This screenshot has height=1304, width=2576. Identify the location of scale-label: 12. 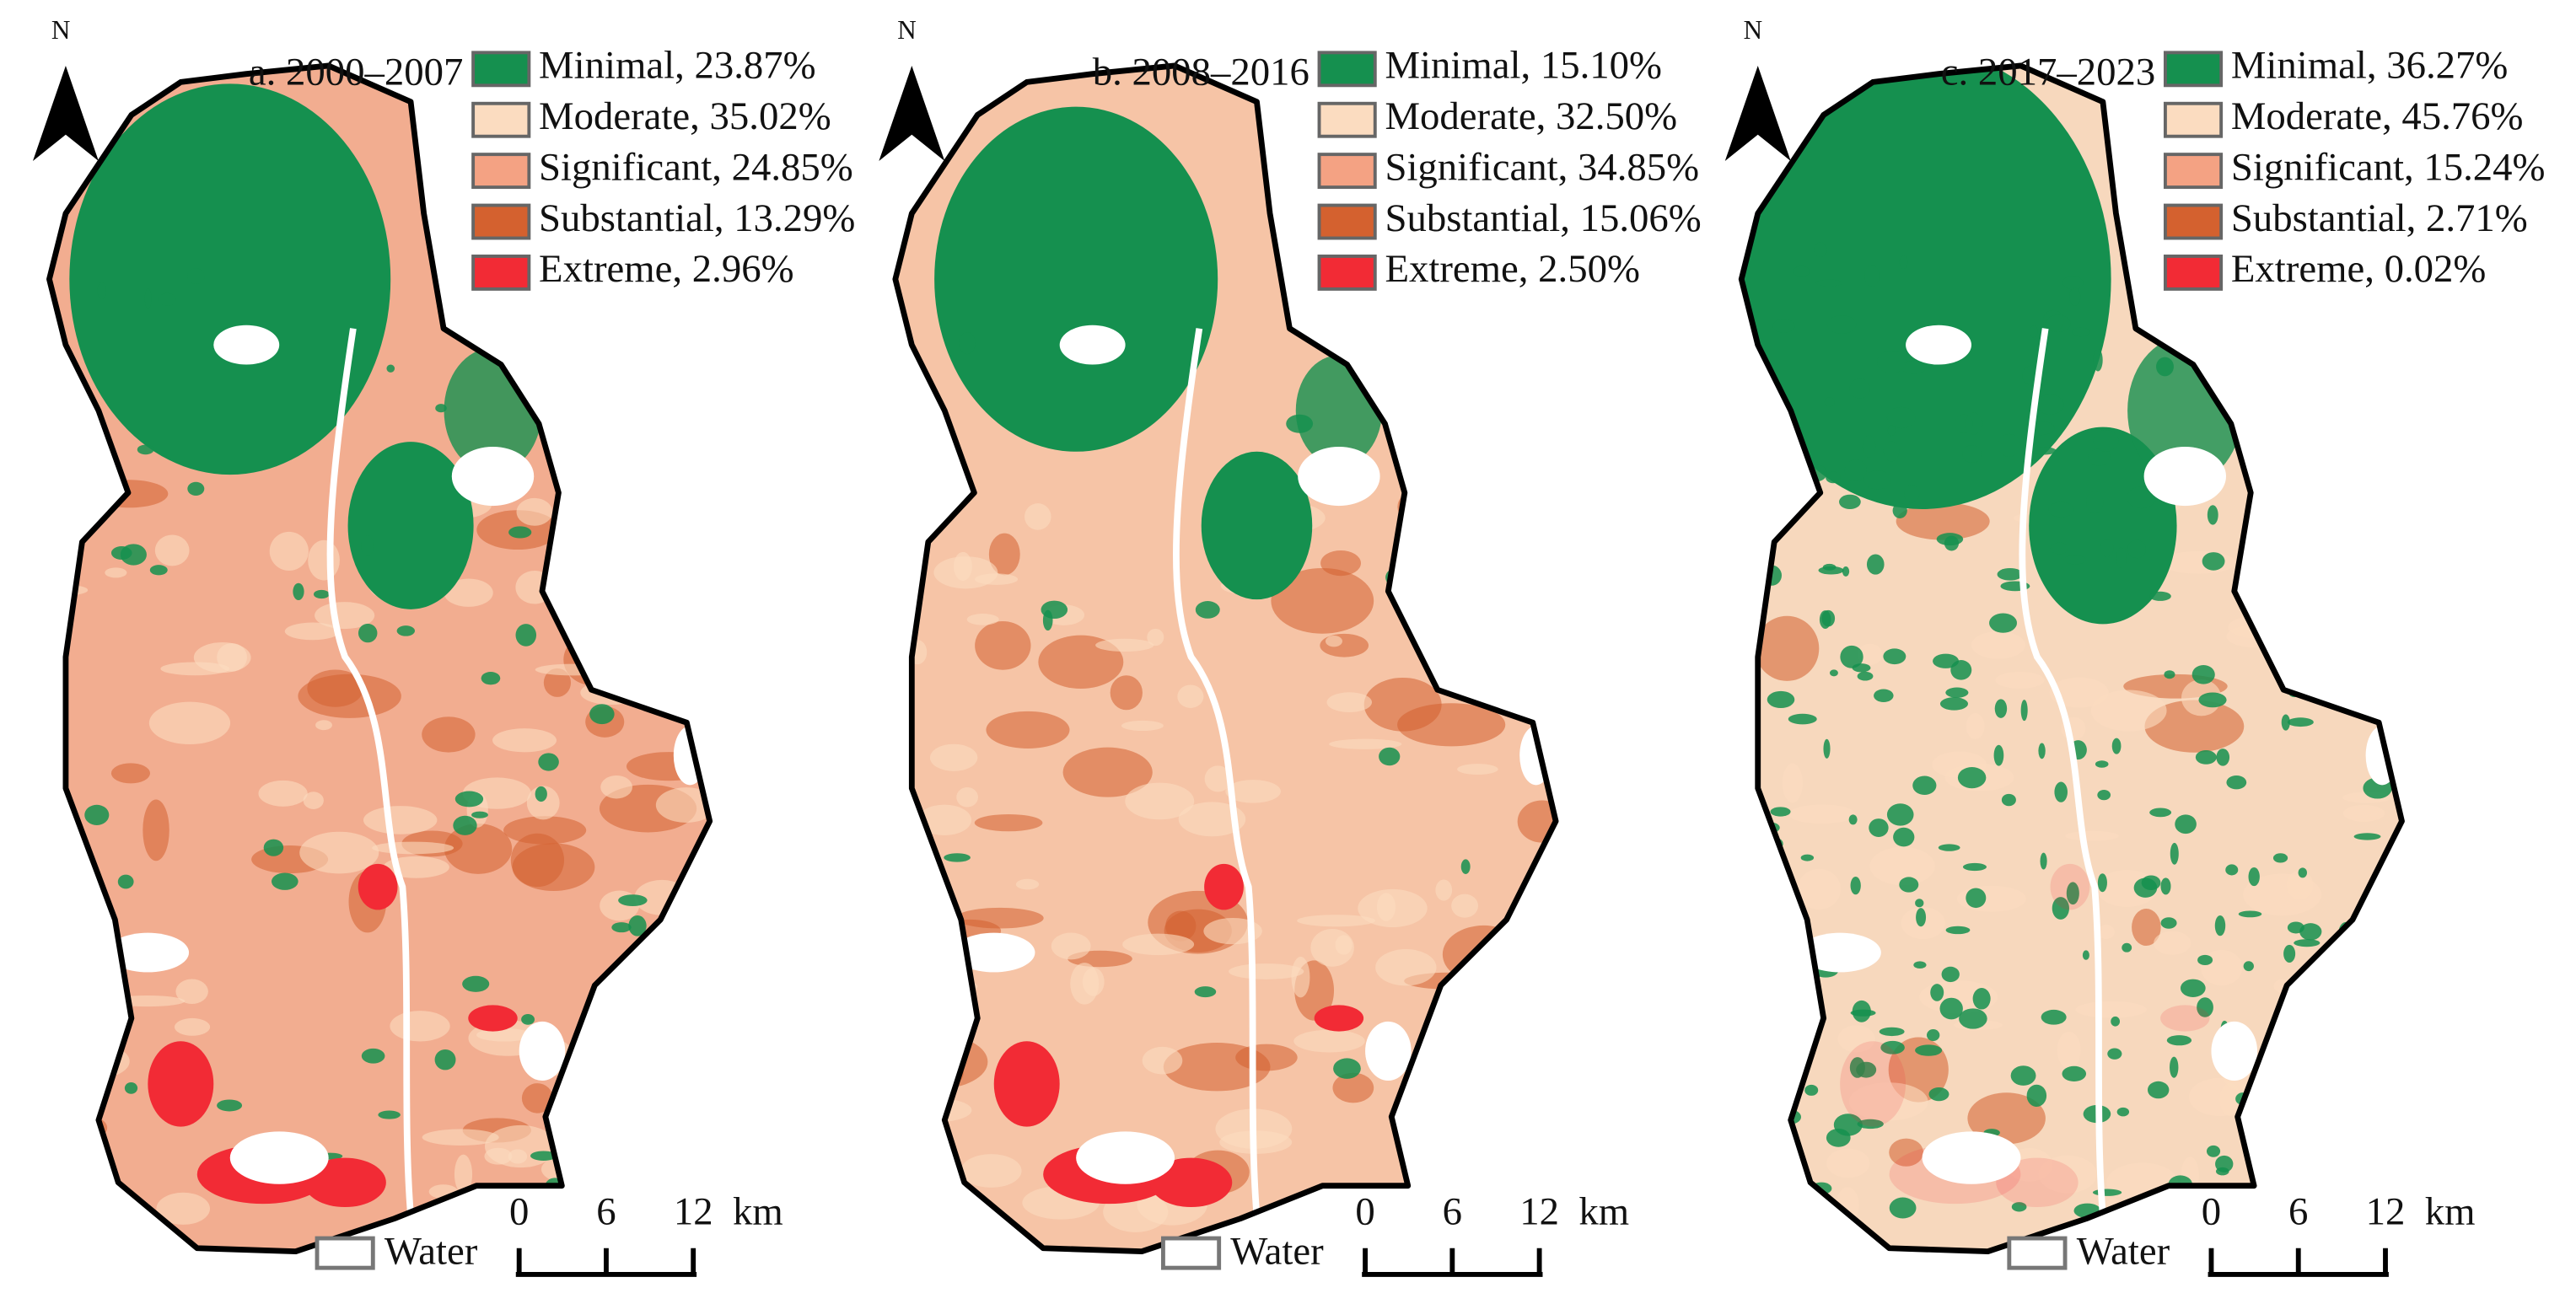
(693, 1212).